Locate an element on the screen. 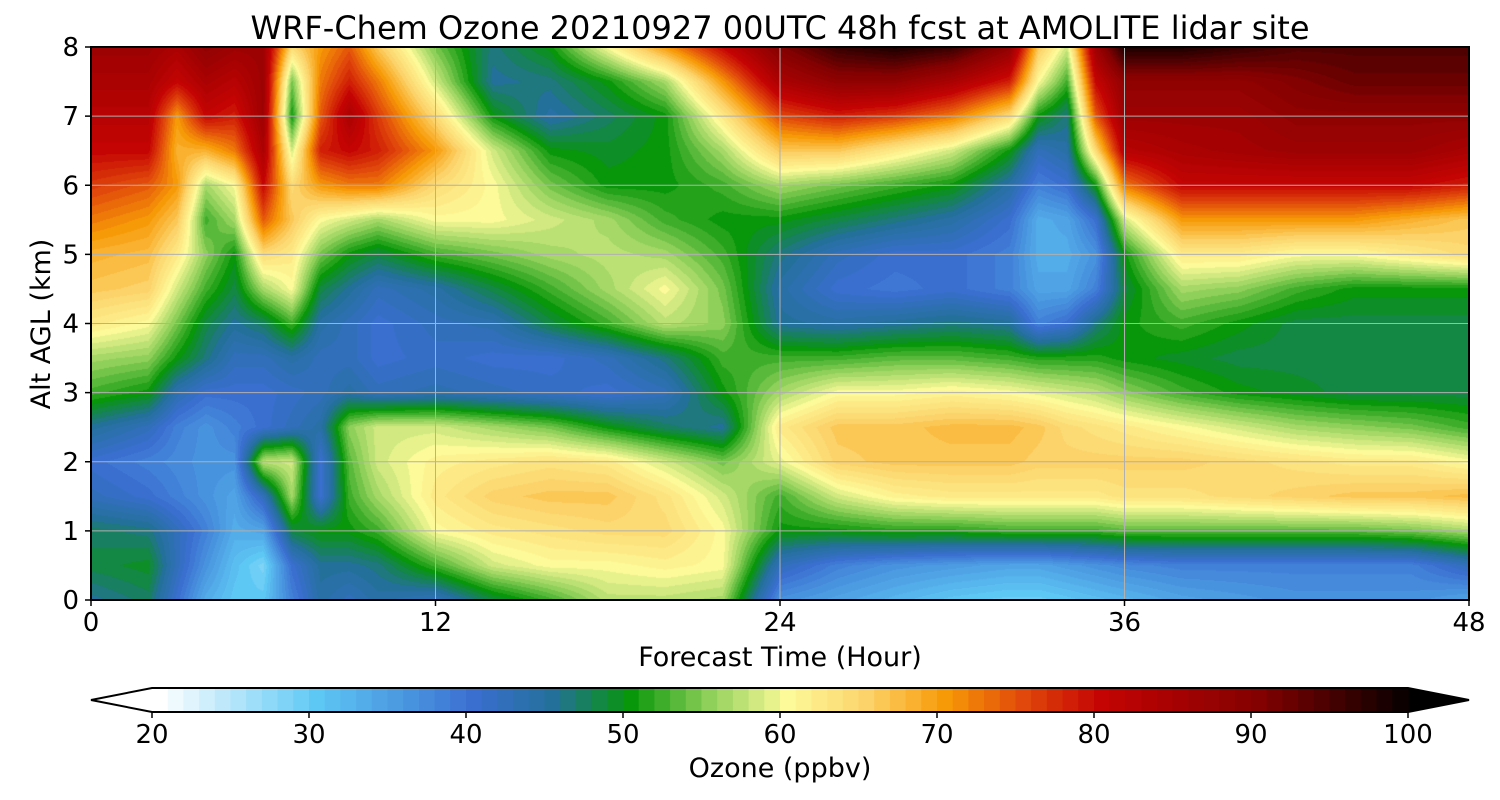  colorbar-tick-label: 60 is located at coordinates (779, 735).